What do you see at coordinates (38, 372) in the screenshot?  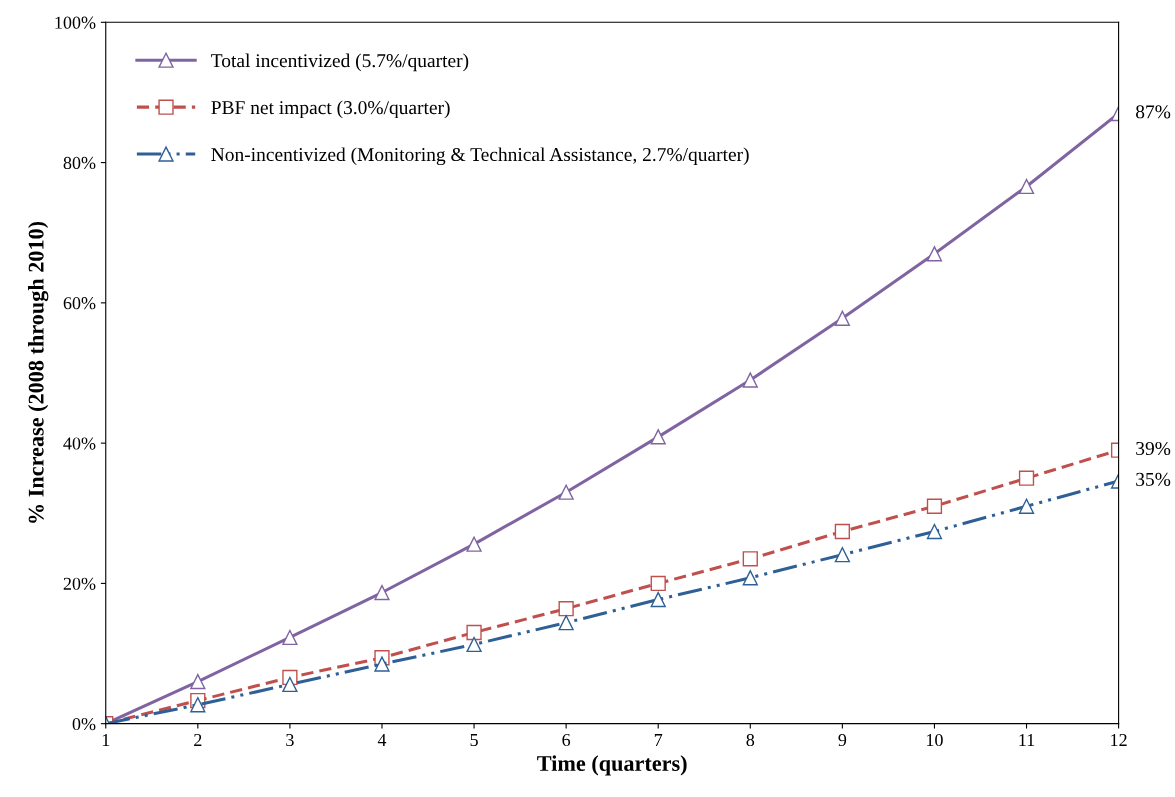 I see `y-axis-title: % Increase (2008 through 2010)` at bounding box center [38, 372].